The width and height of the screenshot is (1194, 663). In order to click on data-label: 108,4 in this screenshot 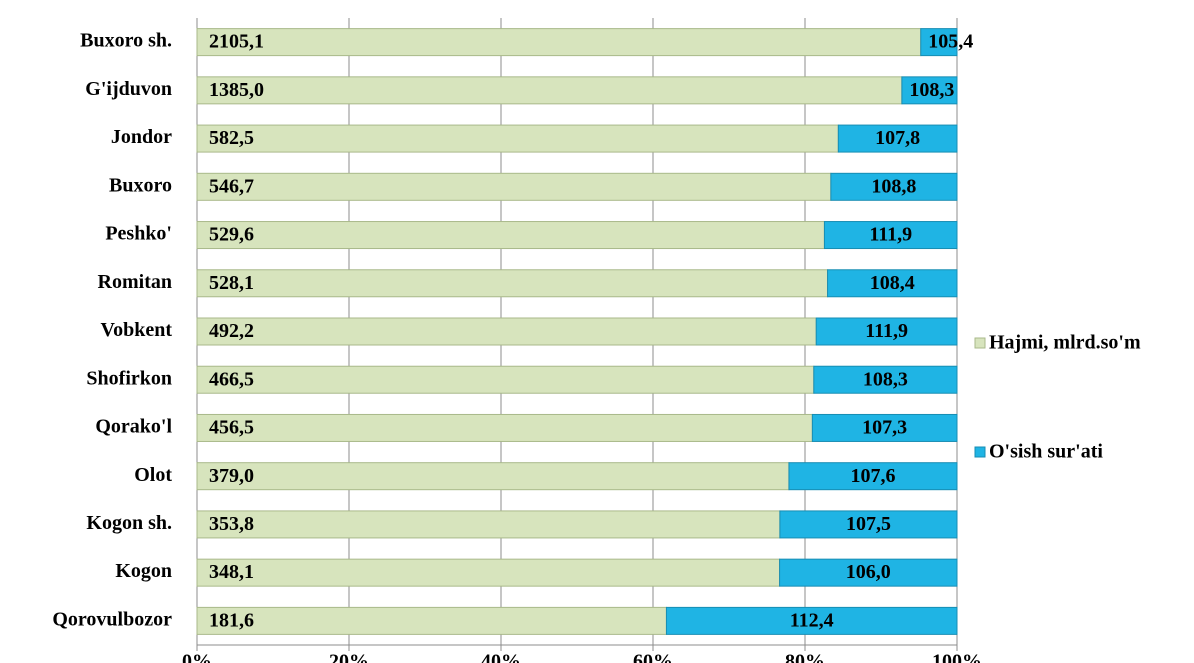, I will do `click(892, 283)`.